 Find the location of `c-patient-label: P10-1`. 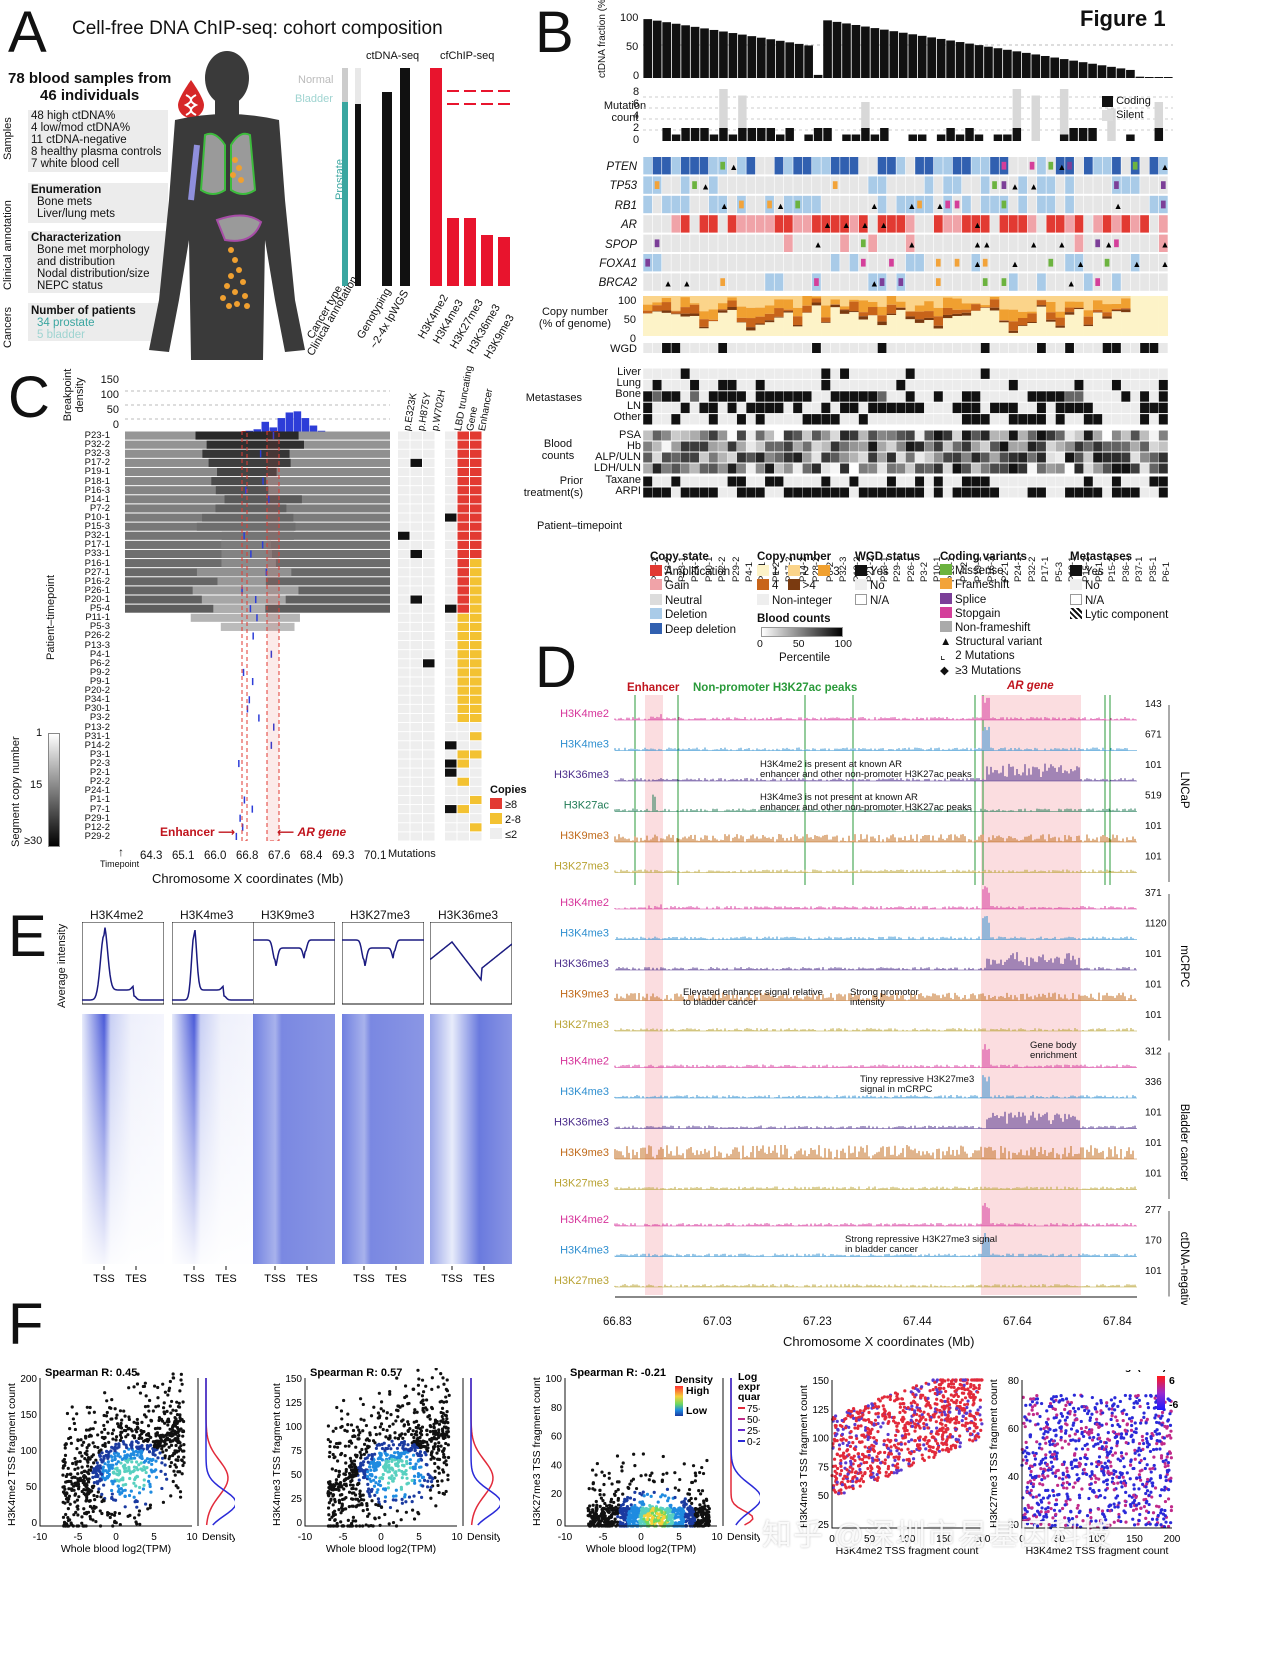

c-patient-label: P10-1 is located at coordinates (97, 517).